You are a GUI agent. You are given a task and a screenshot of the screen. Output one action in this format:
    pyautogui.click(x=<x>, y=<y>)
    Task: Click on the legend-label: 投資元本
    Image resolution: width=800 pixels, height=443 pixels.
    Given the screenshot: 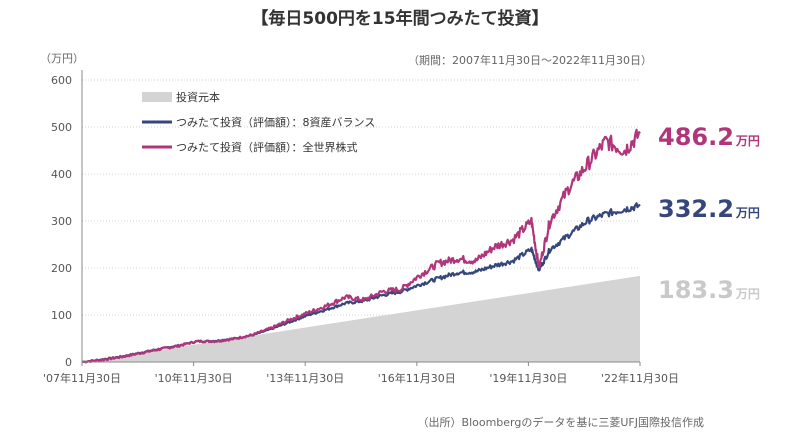 What is the action you would take?
    pyautogui.click(x=198, y=97)
    